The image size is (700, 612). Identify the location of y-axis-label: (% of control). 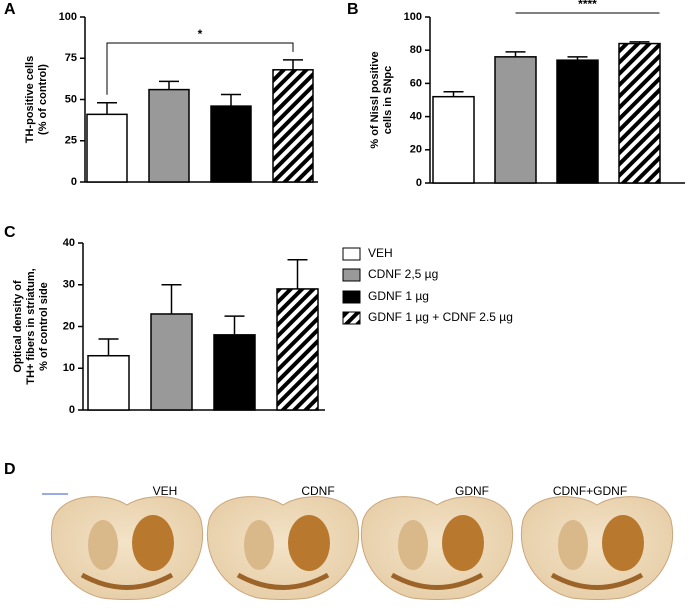
(43, 99).